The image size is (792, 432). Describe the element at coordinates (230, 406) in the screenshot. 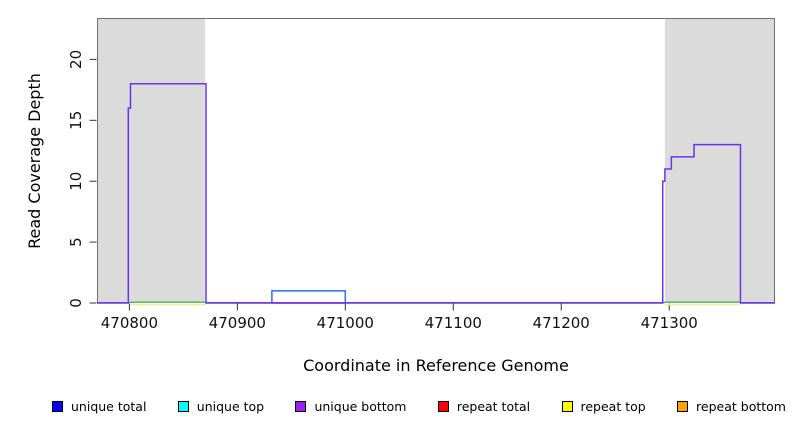

I see `legend-label-unique-top: unique top` at that location.